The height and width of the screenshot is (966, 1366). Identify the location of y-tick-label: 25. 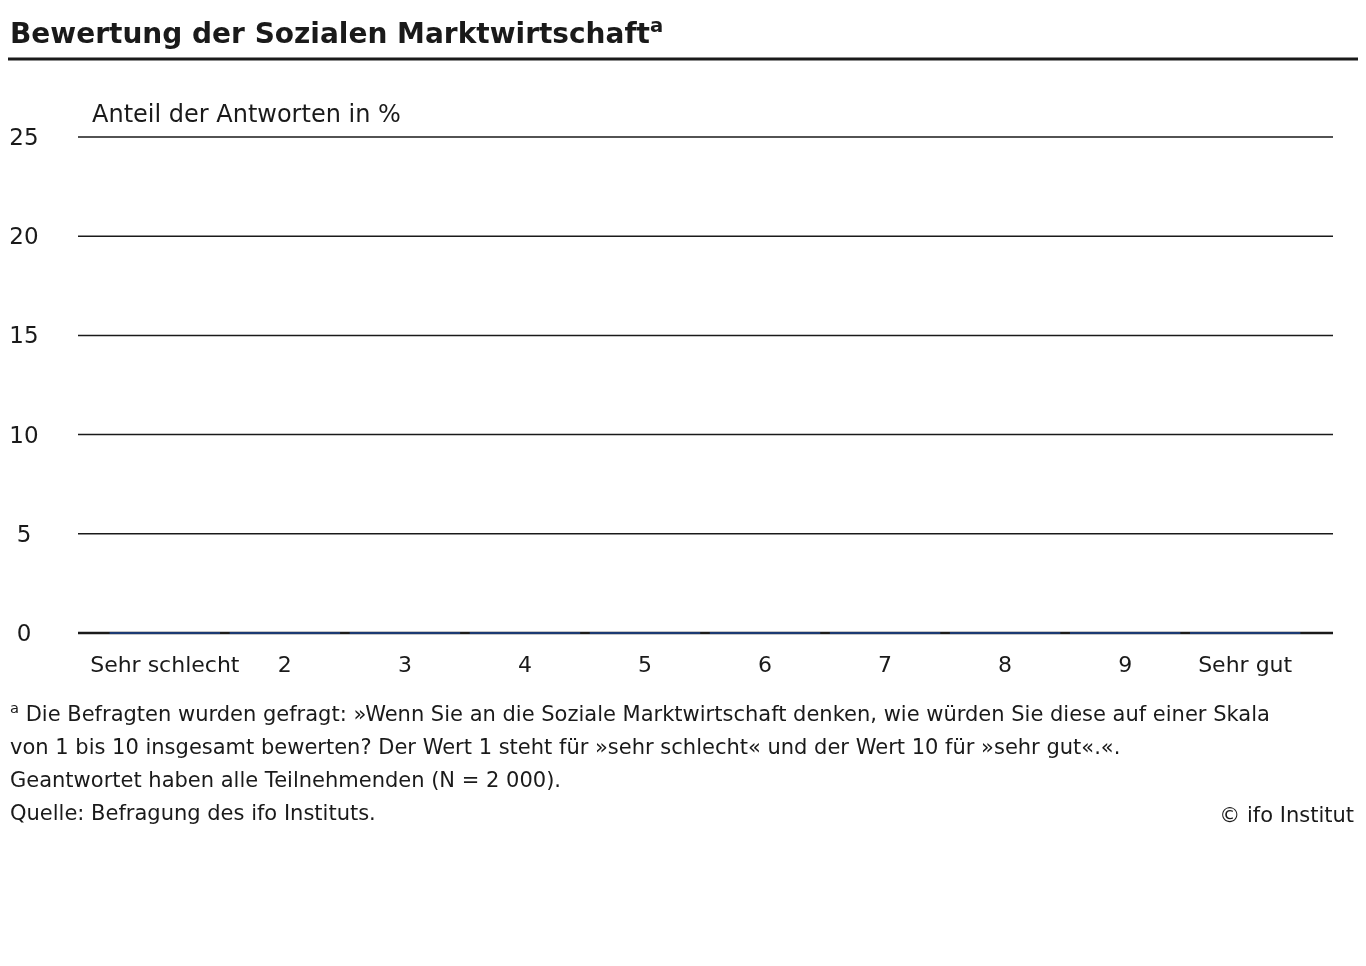
(24, 137).